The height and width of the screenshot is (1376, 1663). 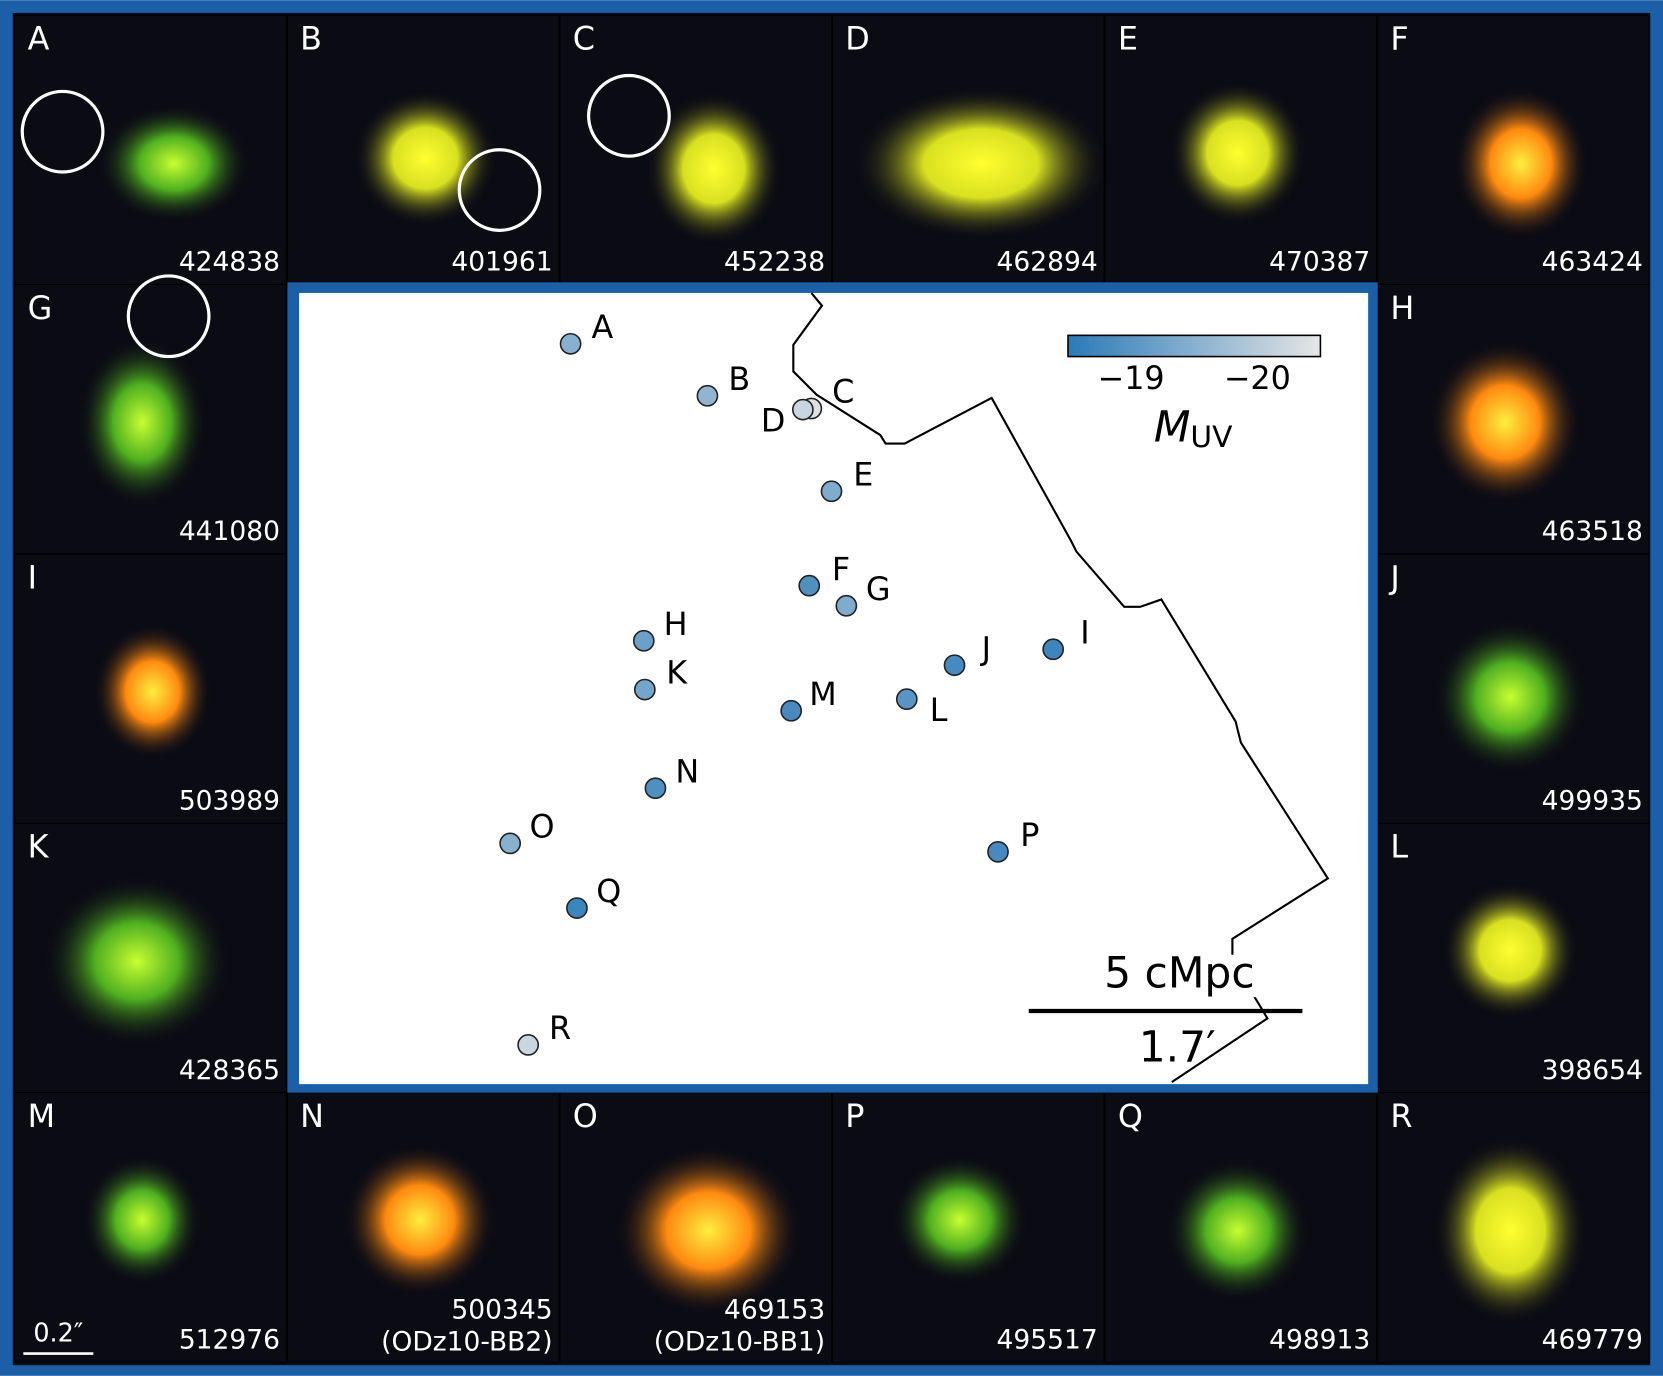 What do you see at coordinates (739, 379) in the screenshot?
I see `point-label: B` at bounding box center [739, 379].